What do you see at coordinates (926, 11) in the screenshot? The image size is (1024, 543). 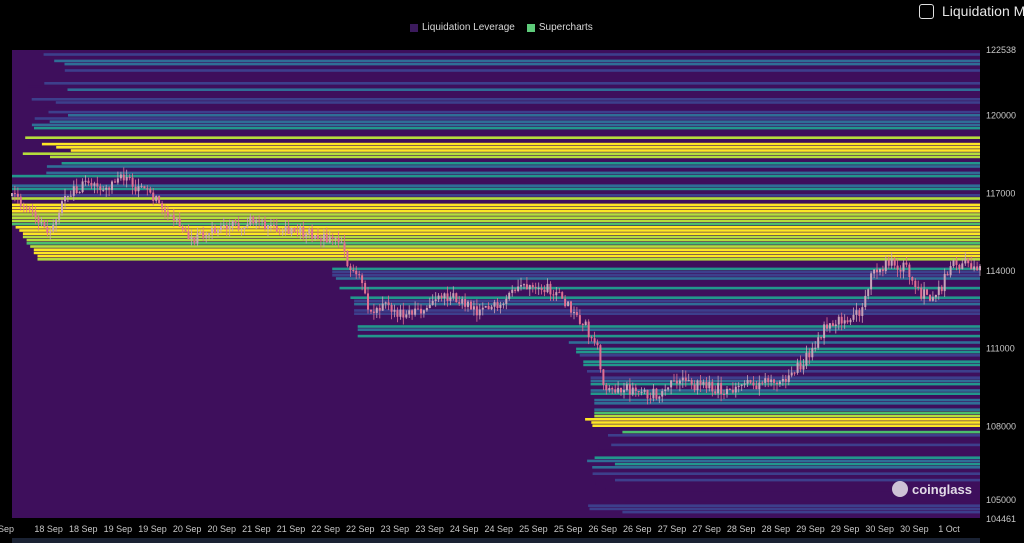 I see `checkbox-icon` at bounding box center [926, 11].